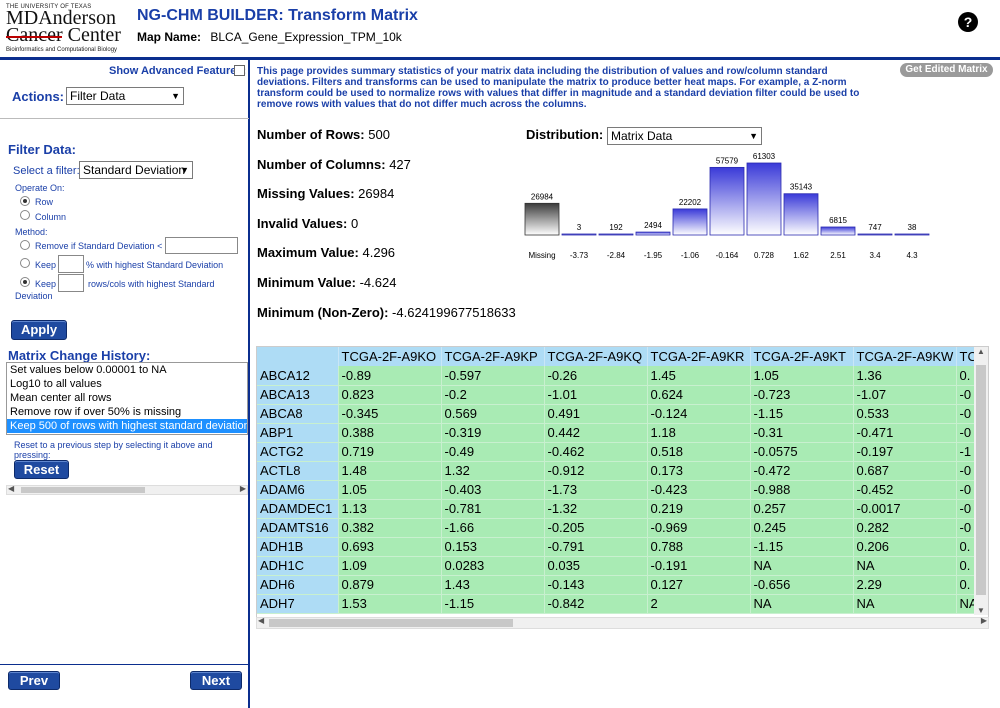 The width and height of the screenshot is (1000, 708). I want to click on history-hscrollbar: ◀ ▶, so click(127, 489).